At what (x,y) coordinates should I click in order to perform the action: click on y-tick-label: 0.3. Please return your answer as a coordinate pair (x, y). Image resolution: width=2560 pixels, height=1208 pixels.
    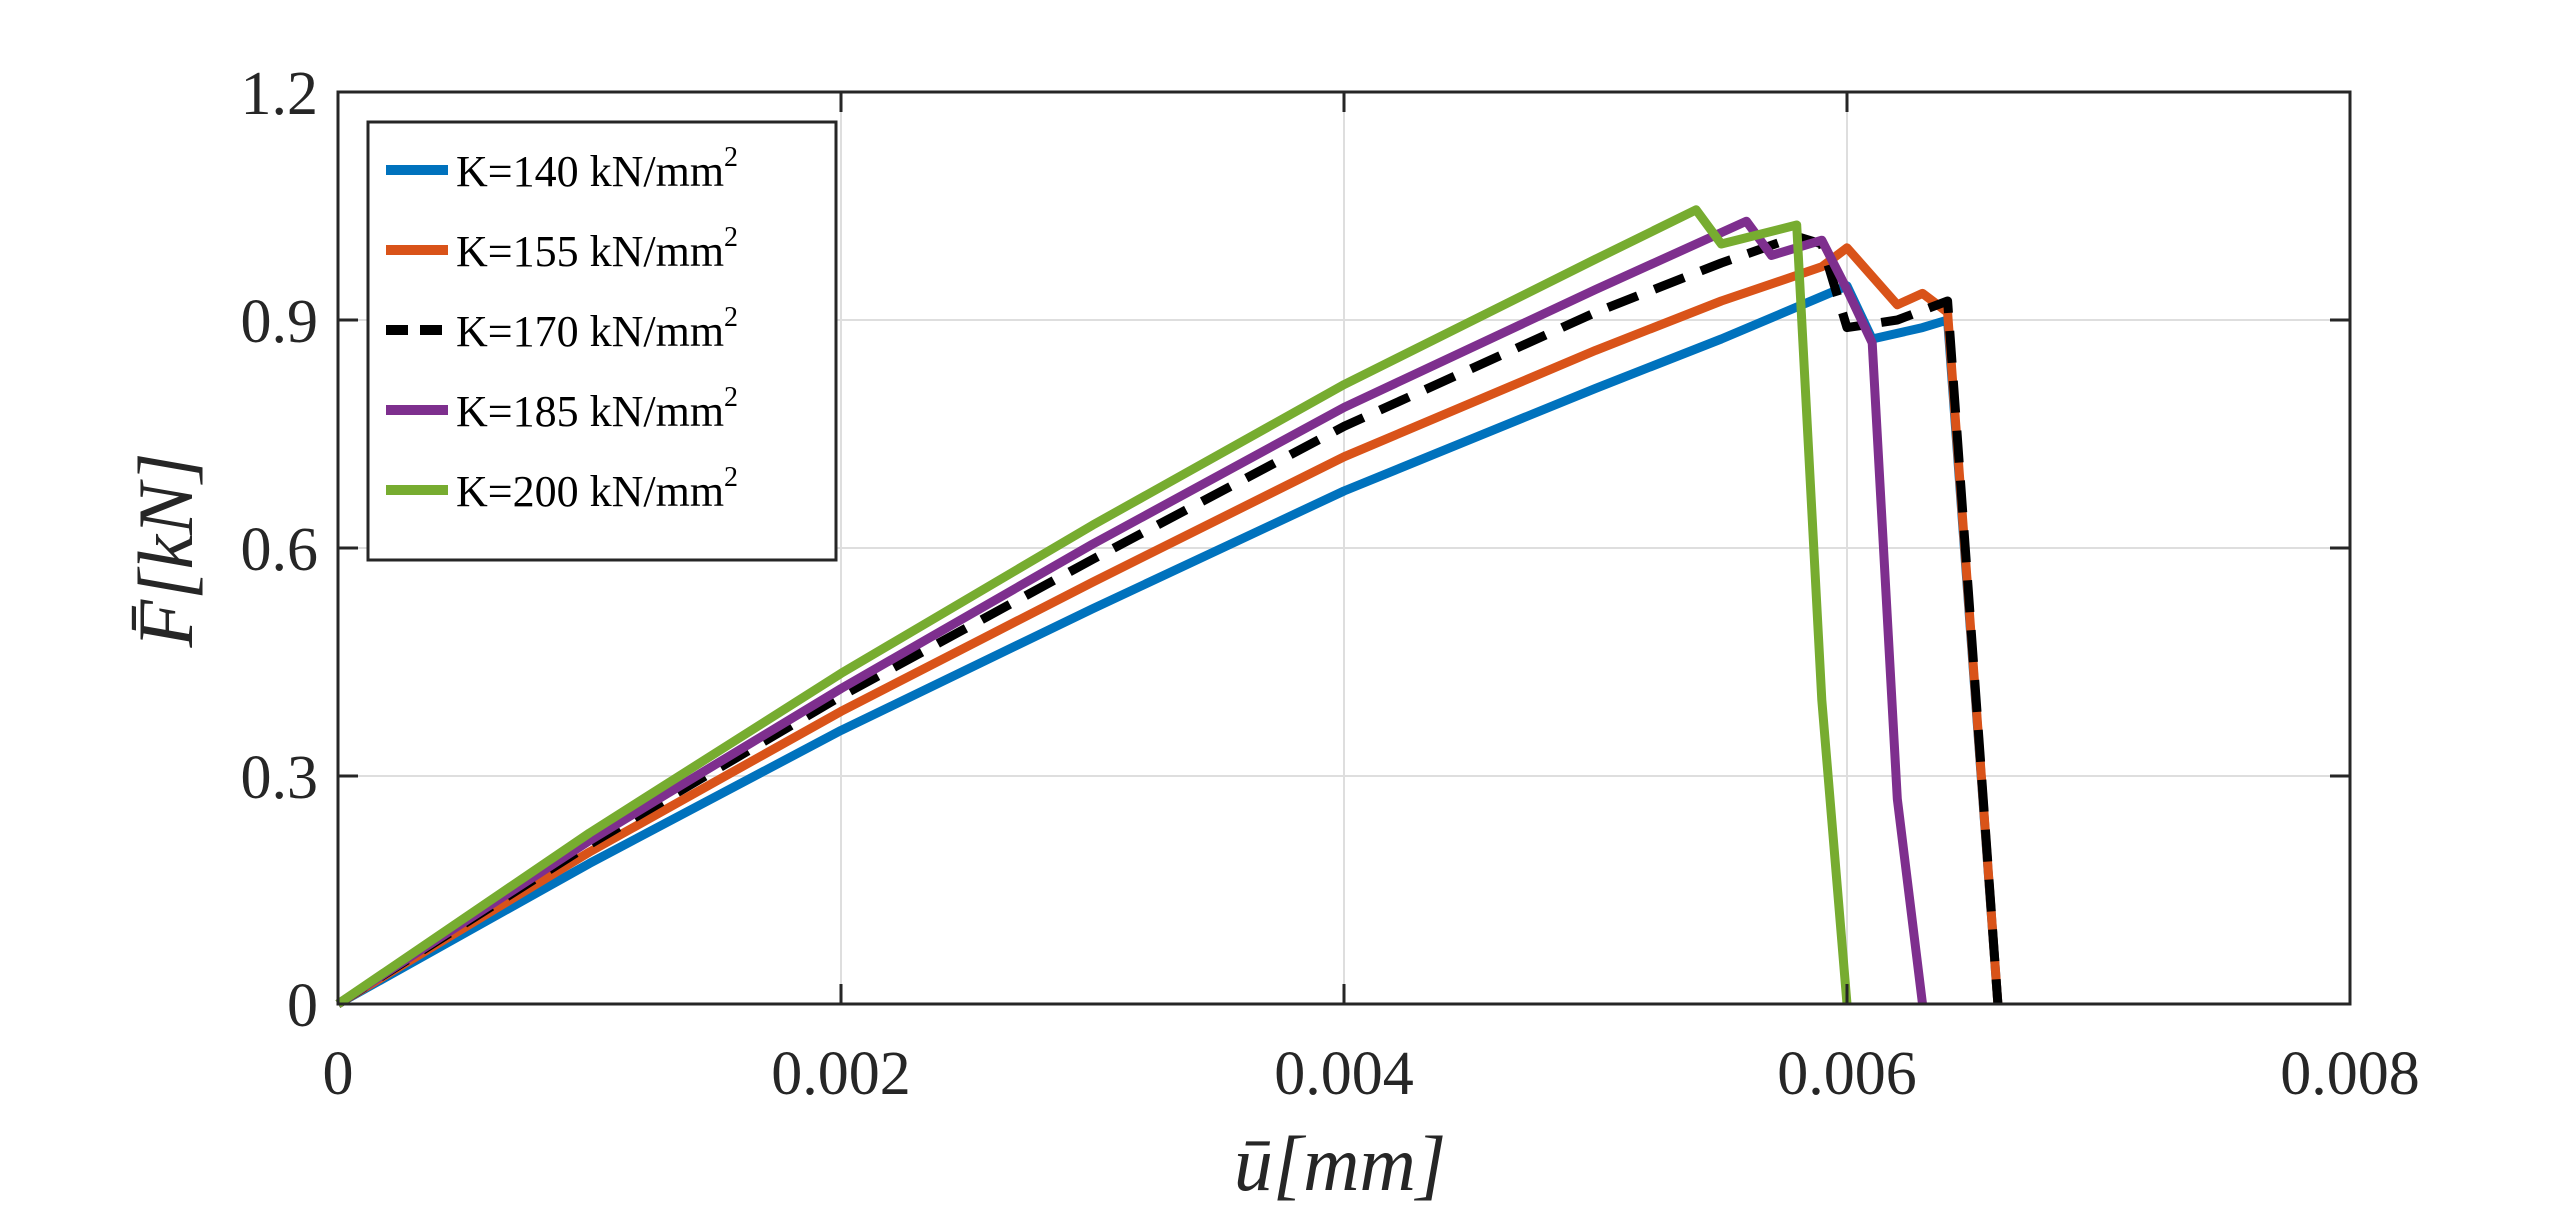
    Looking at the image, I should click on (280, 778).